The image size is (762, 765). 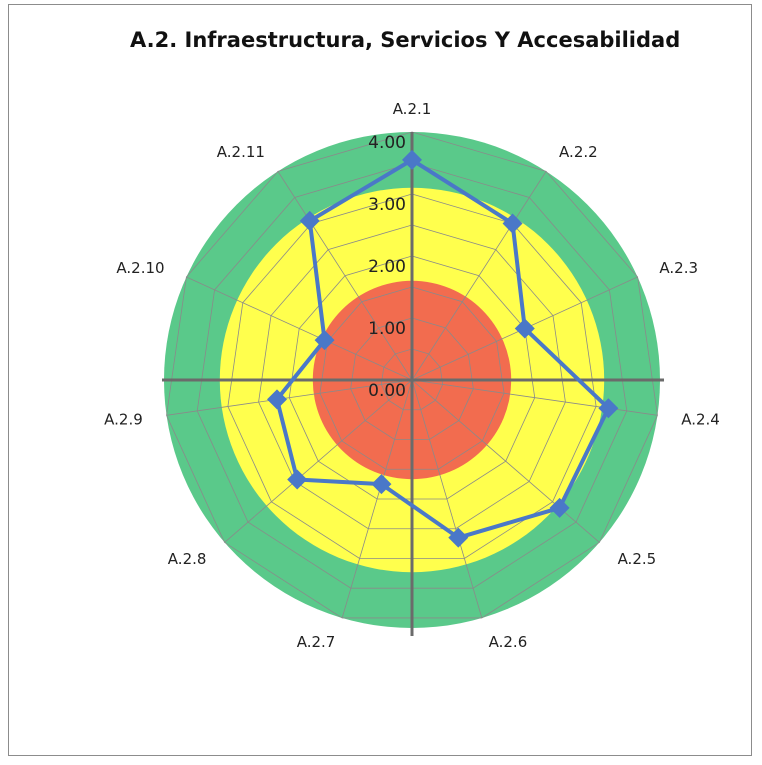 What do you see at coordinates (241, 152) in the screenshot?
I see `category-label: A.2.11` at bounding box center [241, 152].